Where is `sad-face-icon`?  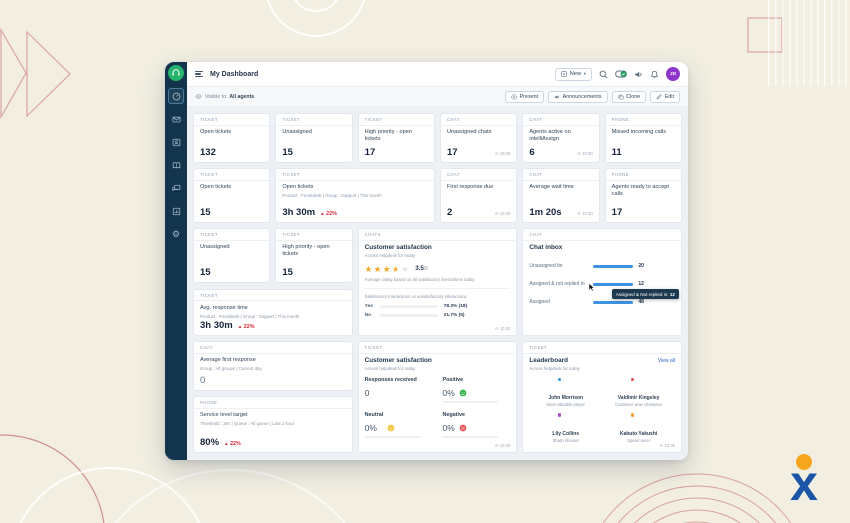
sad-face-icon is located at coordinates (463, 427).